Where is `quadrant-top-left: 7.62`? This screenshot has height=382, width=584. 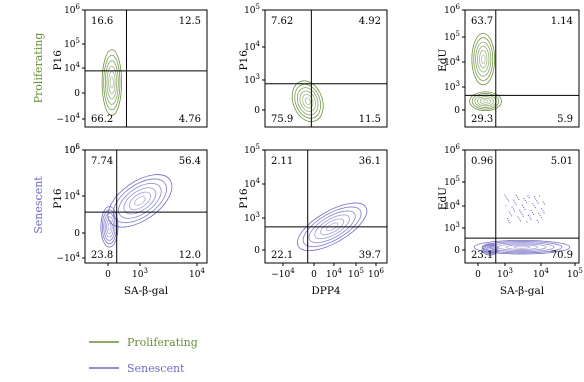 quadrant-top-left: 7.62 is located at coordinates (282, 21).